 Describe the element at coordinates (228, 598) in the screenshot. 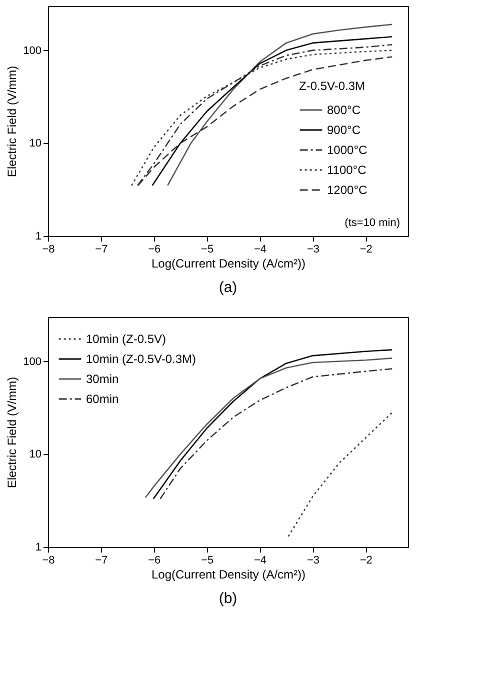

I see `text: (b)` at that location.